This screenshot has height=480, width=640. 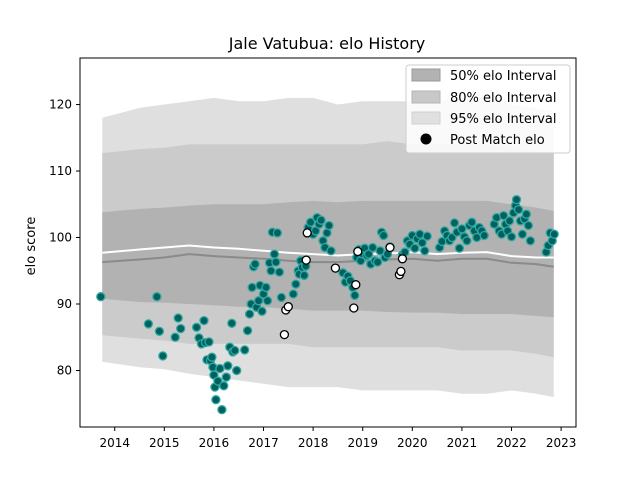 I want to click on y-tick-label: 90, so click(x=64, y=304).